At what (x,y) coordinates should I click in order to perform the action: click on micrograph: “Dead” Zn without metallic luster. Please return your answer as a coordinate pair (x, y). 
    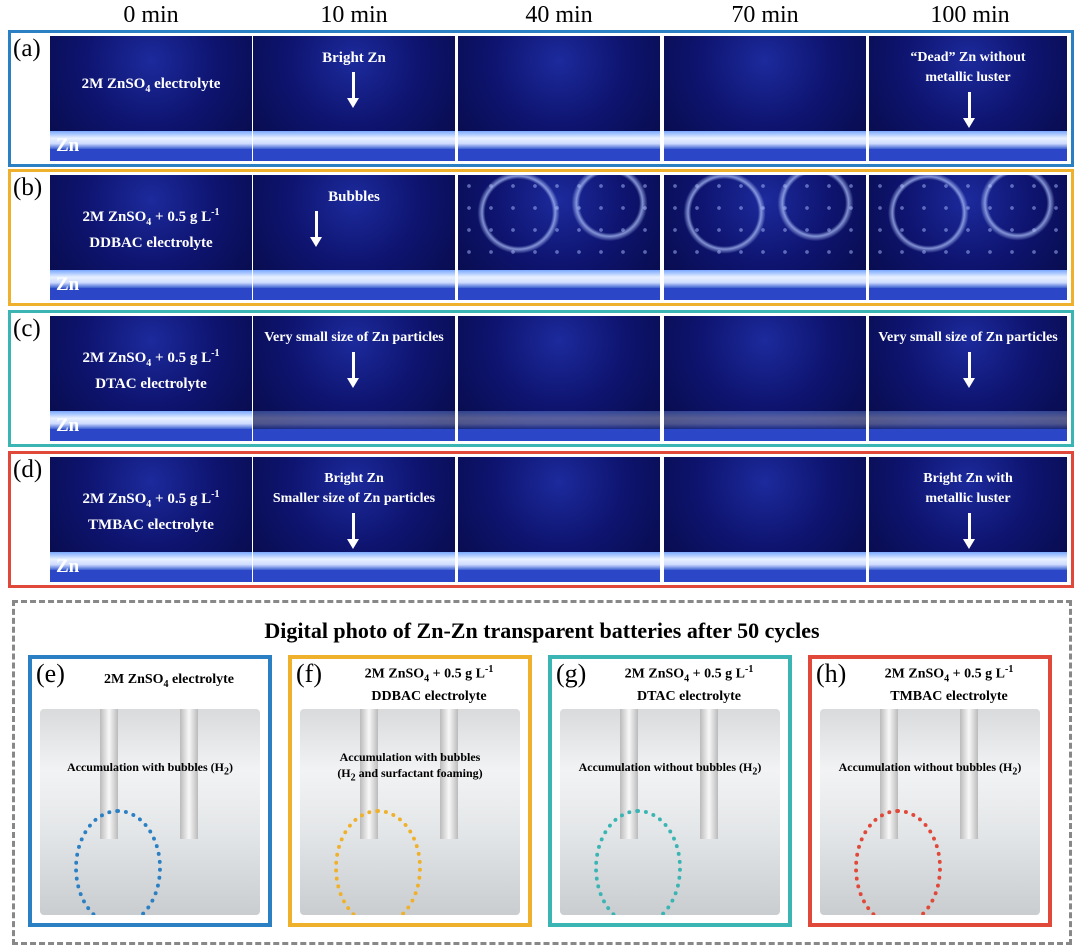
    Looking at the image, I should click on (968, 98).